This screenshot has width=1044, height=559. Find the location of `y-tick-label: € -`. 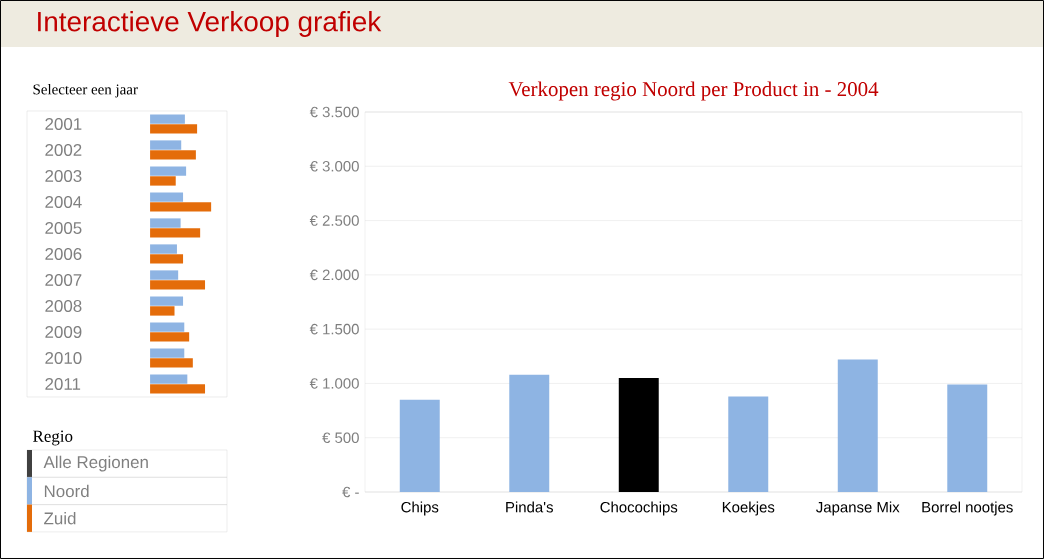

y-tick-label: € - is located at coordinates (350, 492).